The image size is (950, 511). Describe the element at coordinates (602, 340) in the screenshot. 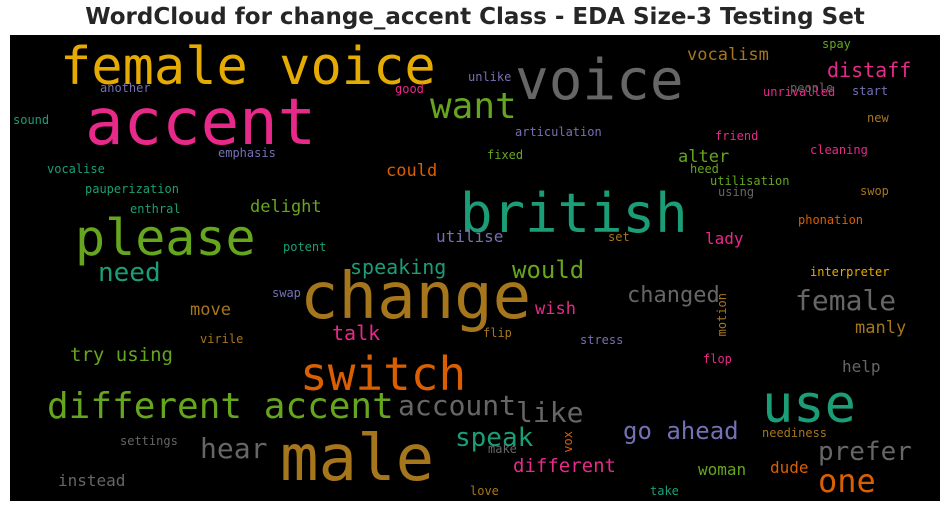

I see `word-stress: stress` at that location.